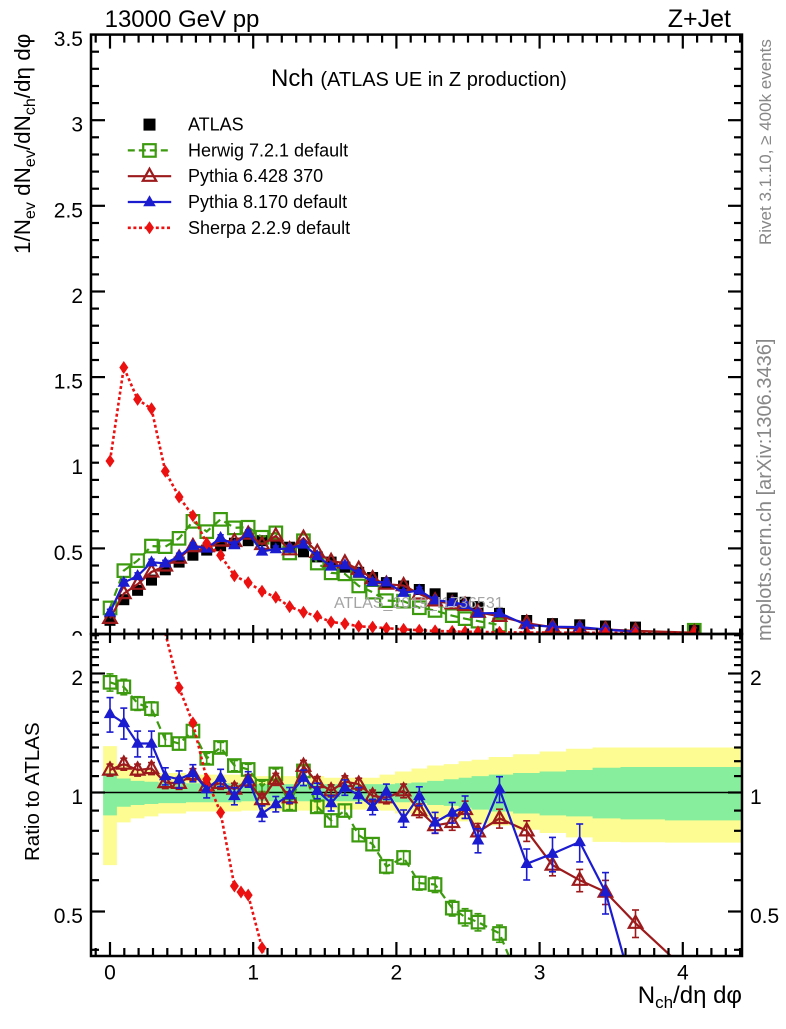 This screenshot has height=1029, width=786. What do you see at coordinates (683, 973) in the screenshot?
I see `svg-text: 4` at bounding box center [683, 973].